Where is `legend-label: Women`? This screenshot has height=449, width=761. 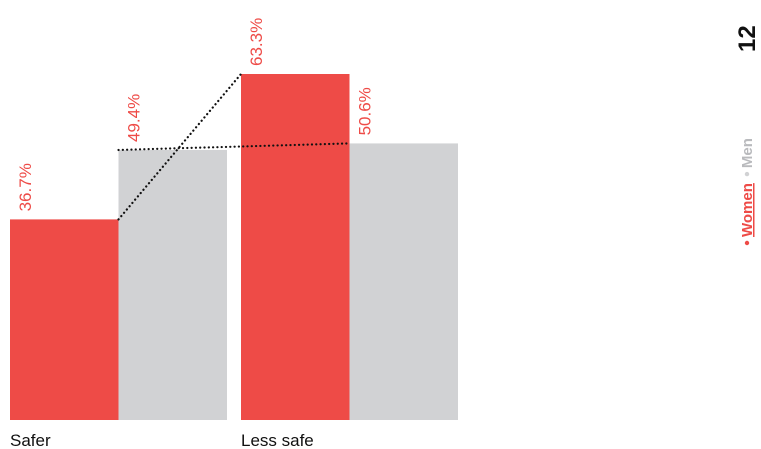
legend-label: Women is located at coordinates (747, 210).